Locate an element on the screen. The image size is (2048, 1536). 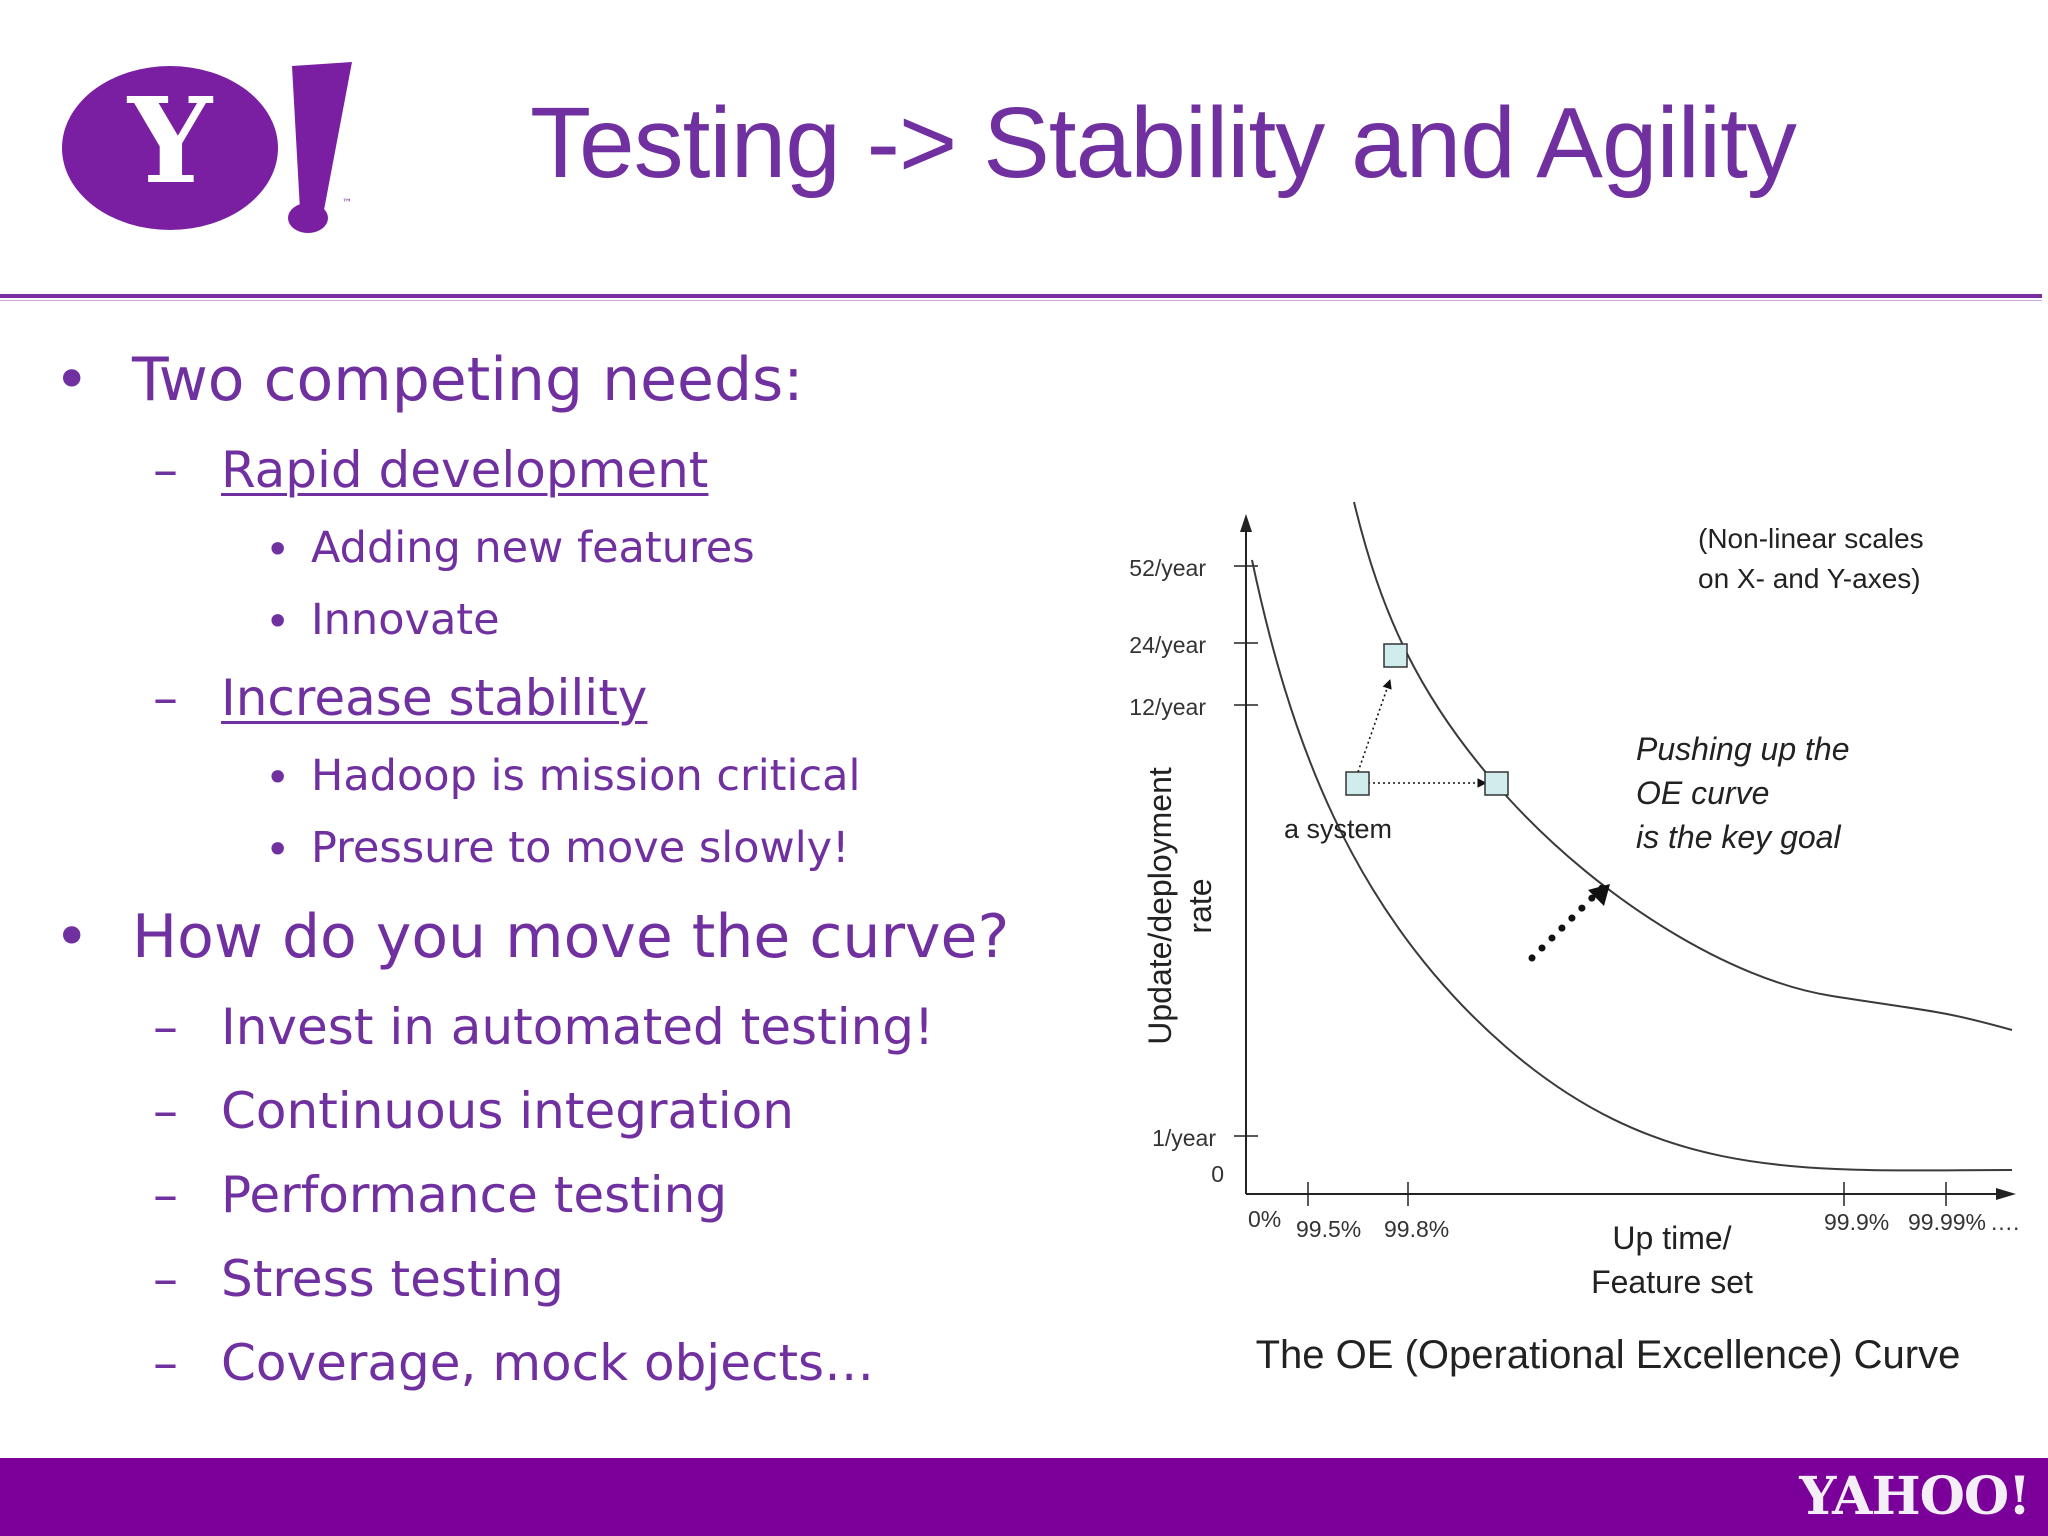
sub-sub-bullet-text: Adding new features is located at coordinates (533, 548).